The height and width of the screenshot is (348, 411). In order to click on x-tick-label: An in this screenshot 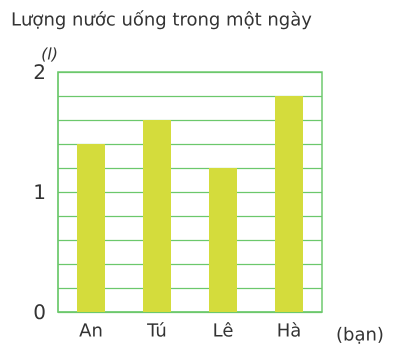, I will do `click(91, 331)`.